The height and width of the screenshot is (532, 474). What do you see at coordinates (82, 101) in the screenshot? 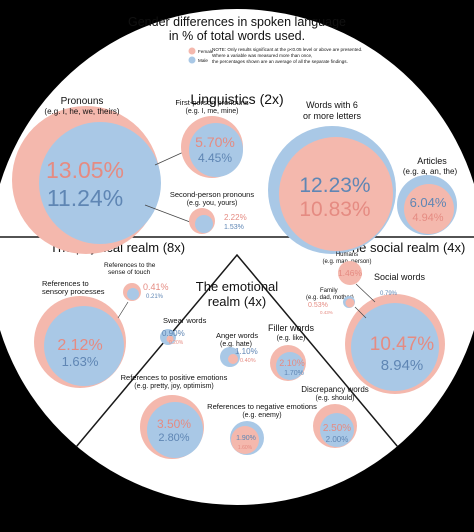
I see `pronouns-title: Pronouns` at bounding box center [82, 101].